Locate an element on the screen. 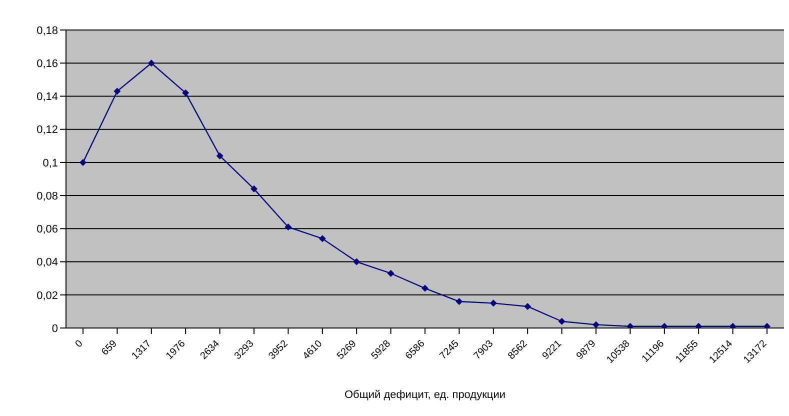  y-tick-label: 0,08 is located at coordinates (47, 196).